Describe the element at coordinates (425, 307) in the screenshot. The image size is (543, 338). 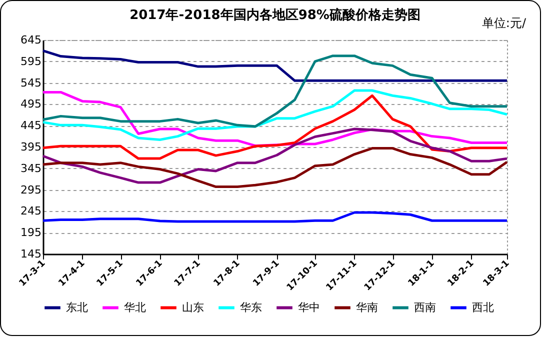
I see `legend-label: 西南` at that location.